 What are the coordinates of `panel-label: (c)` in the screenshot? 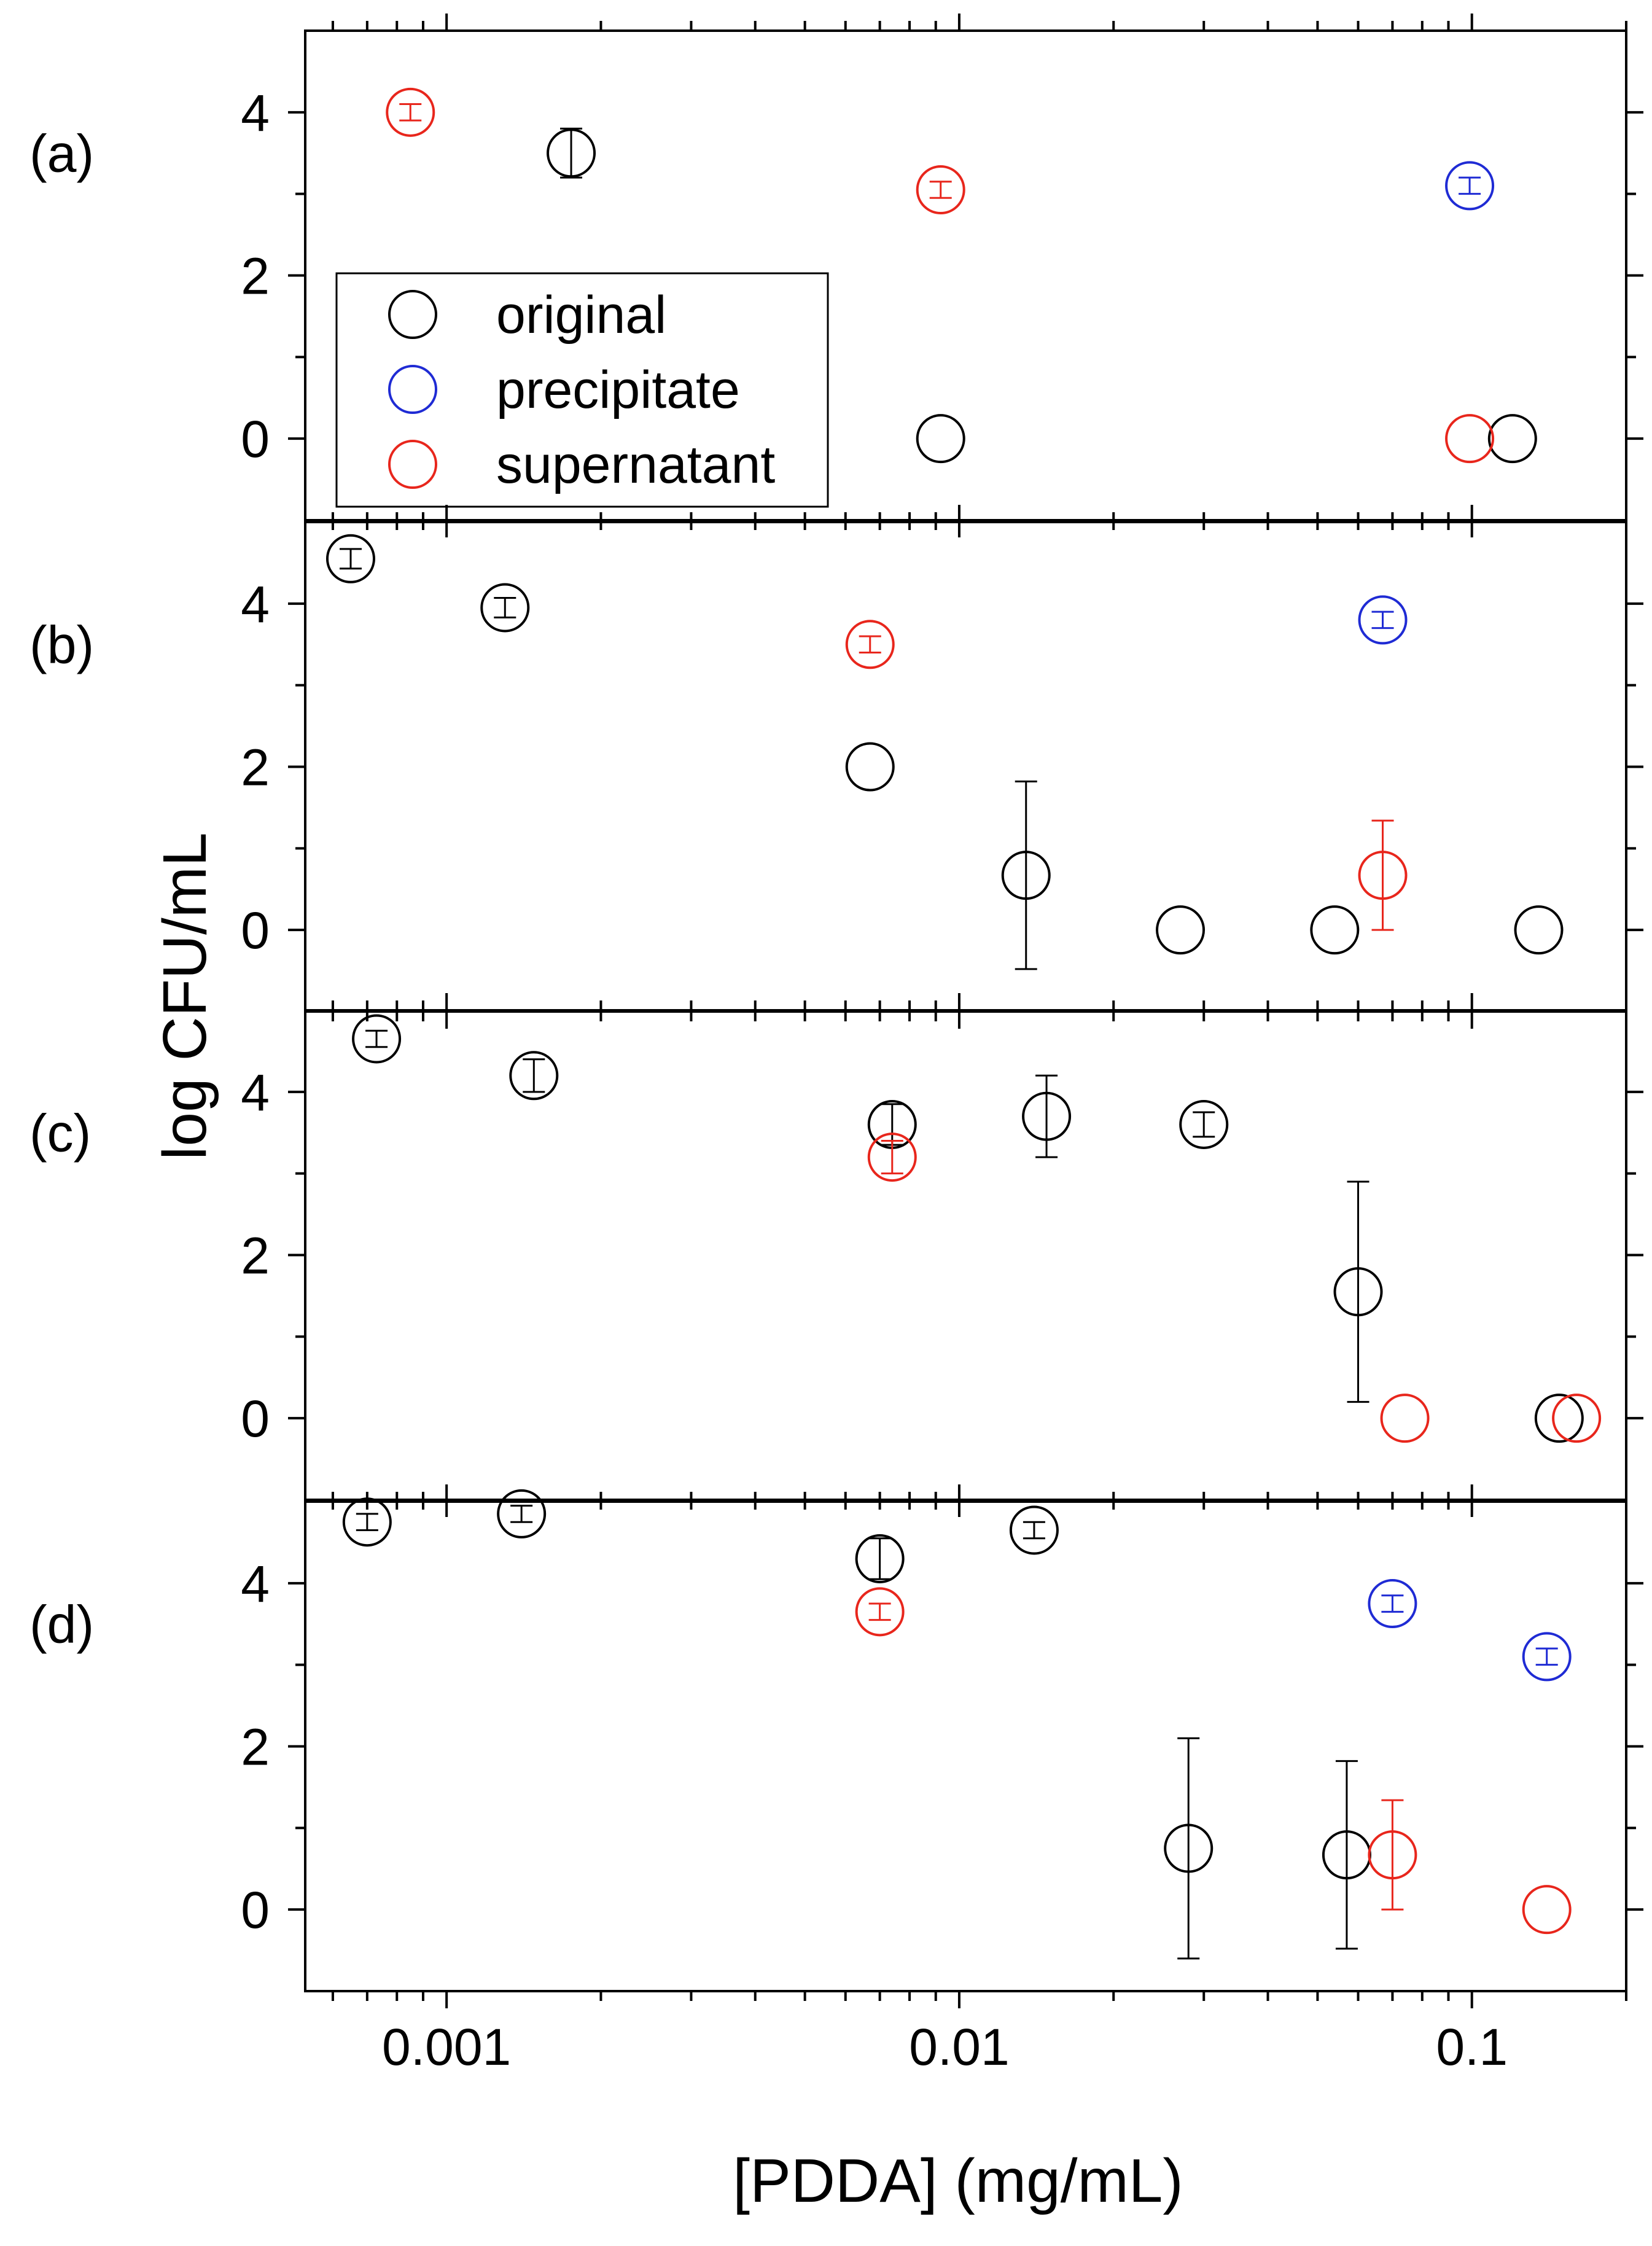 It's located at (60, 1133).